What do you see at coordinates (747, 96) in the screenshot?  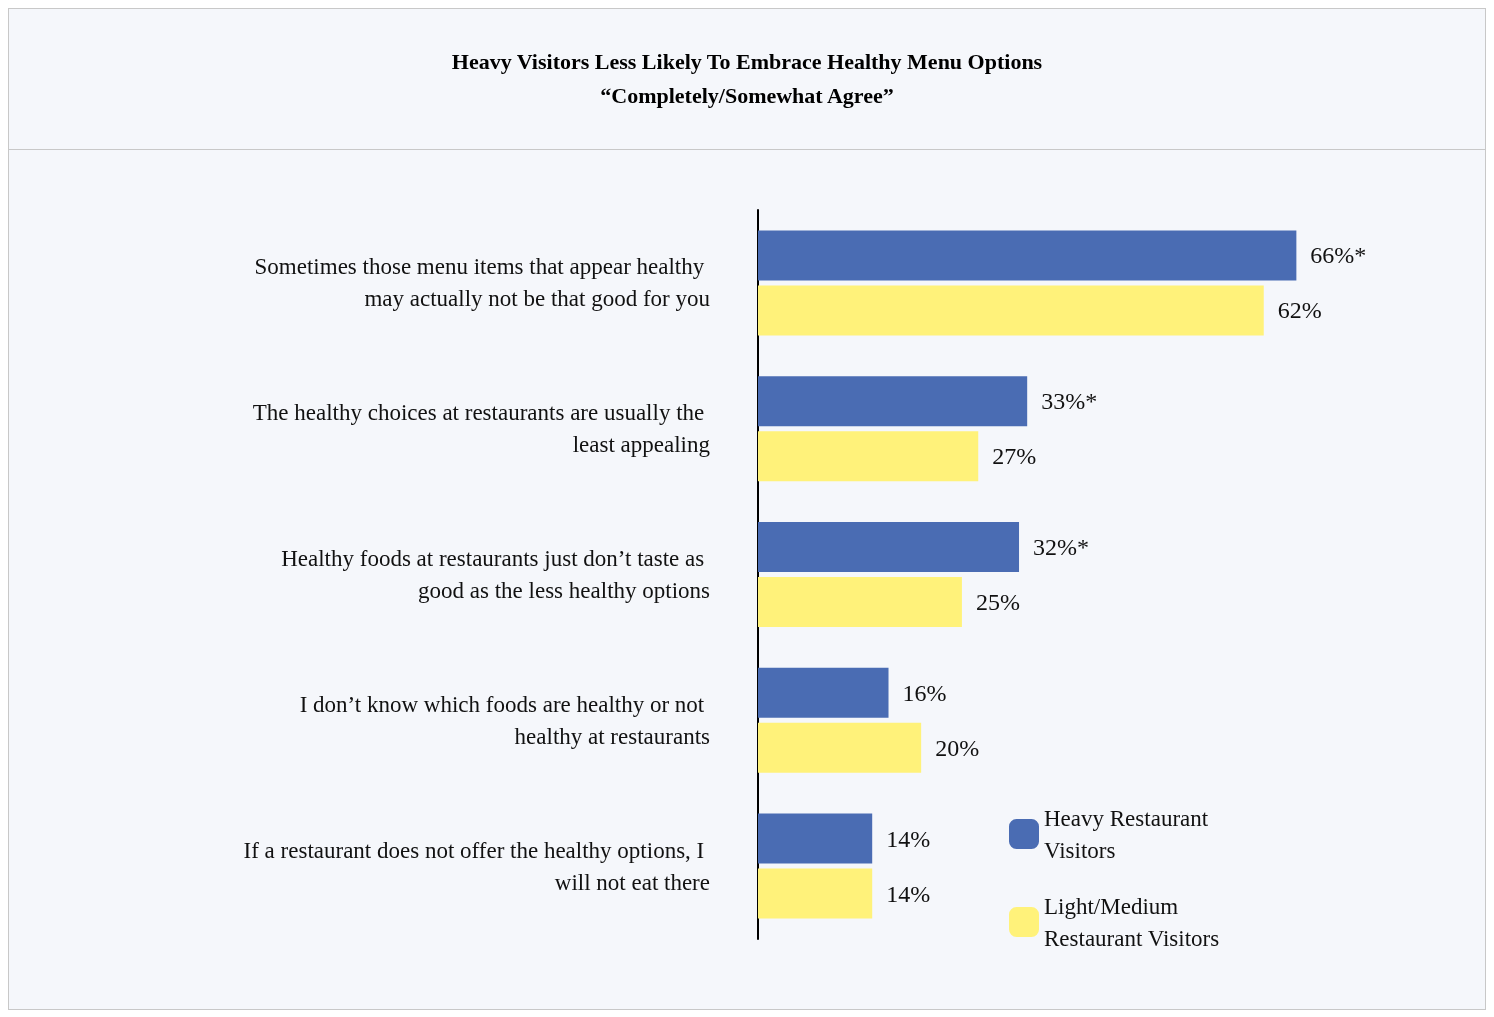 I see `chart-subtitle: “Completely/Somewhat Agree”` at bounding box center [747, 96].